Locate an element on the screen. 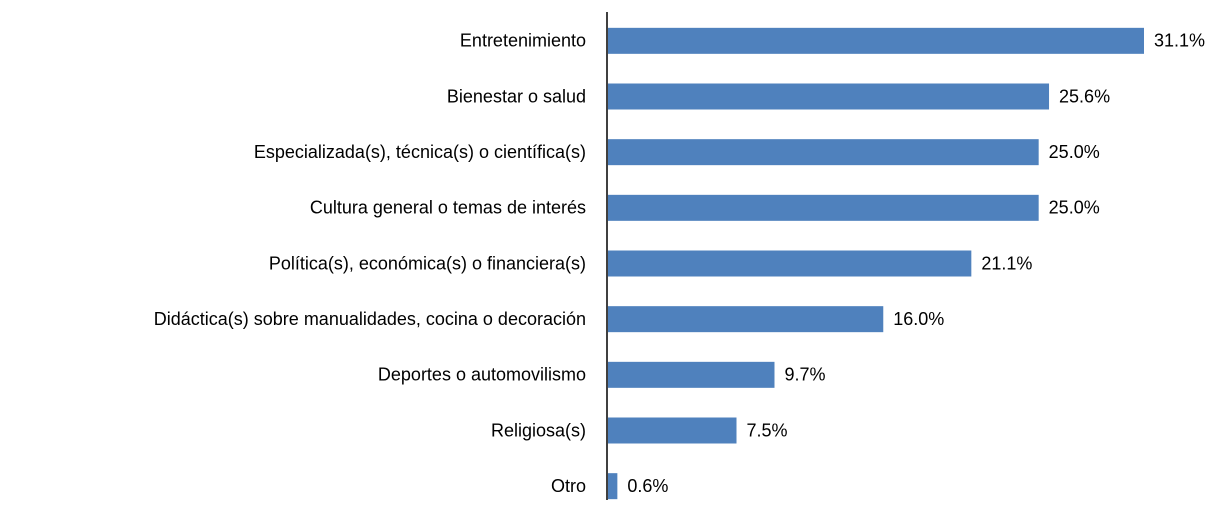  y-tick-label: Religiosa(s) is located at coordinates (538, 430).